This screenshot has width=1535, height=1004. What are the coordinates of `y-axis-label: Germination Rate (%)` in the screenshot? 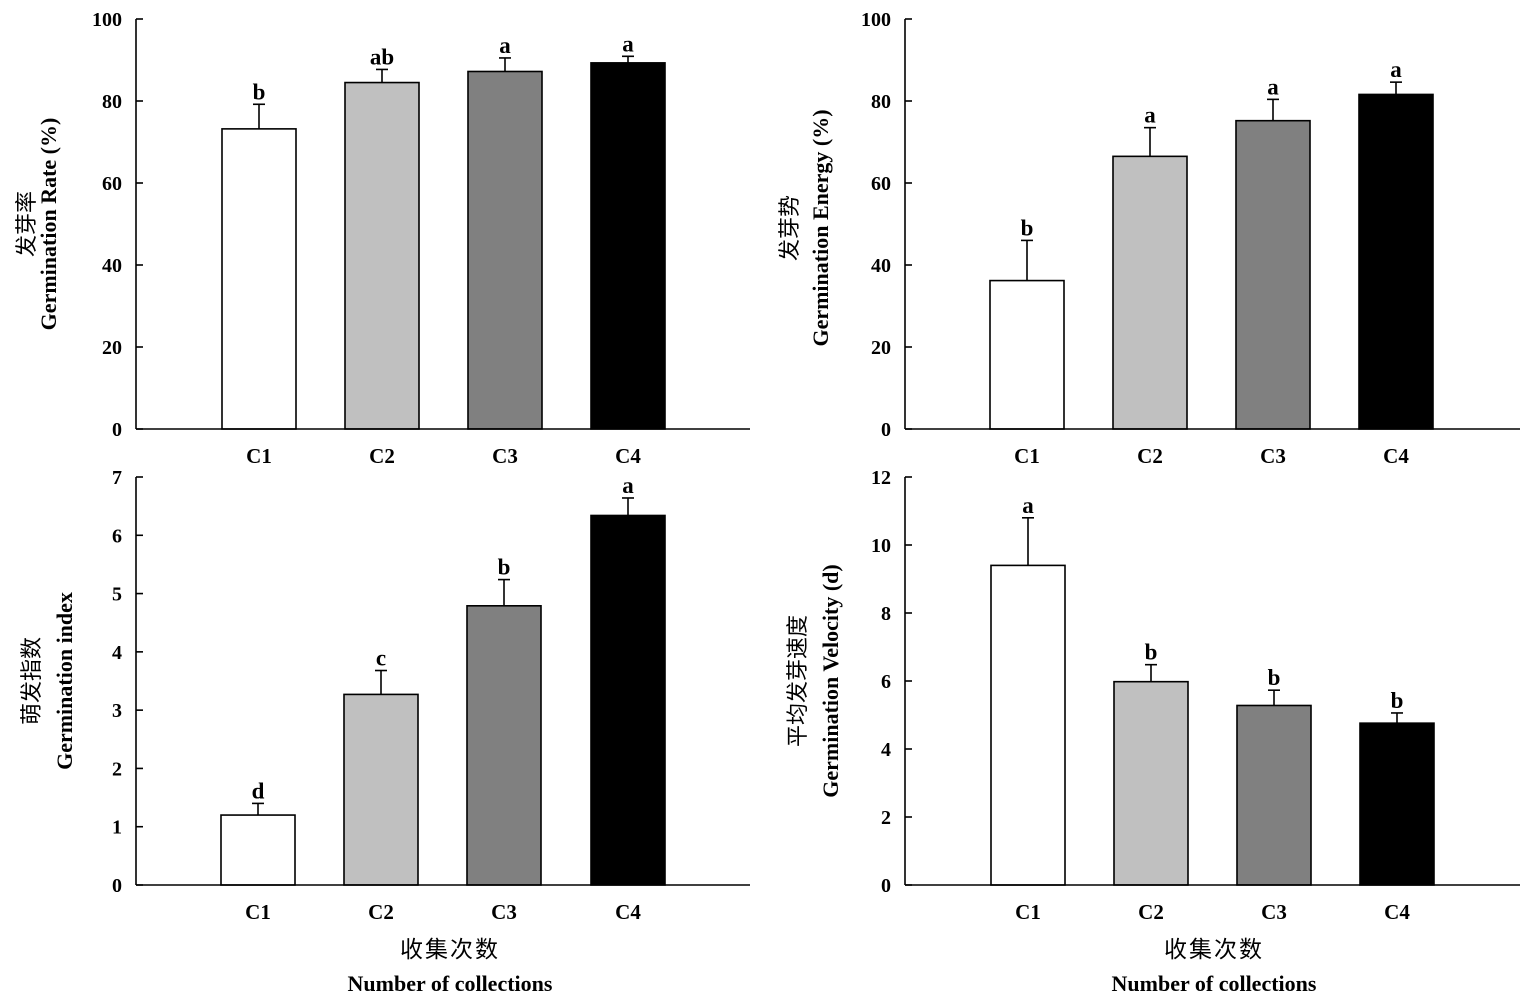 It's located at (48, 224).